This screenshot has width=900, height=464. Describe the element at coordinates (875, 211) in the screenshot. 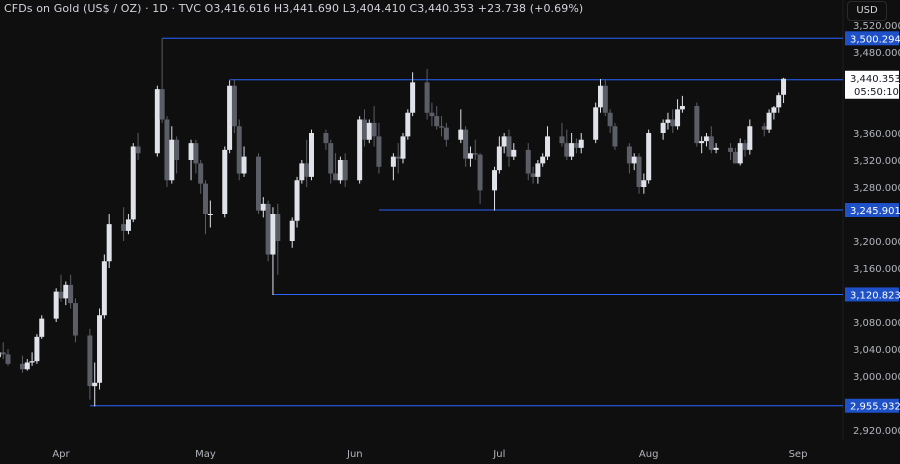

I see `level-label: 3,245.901` at that location.